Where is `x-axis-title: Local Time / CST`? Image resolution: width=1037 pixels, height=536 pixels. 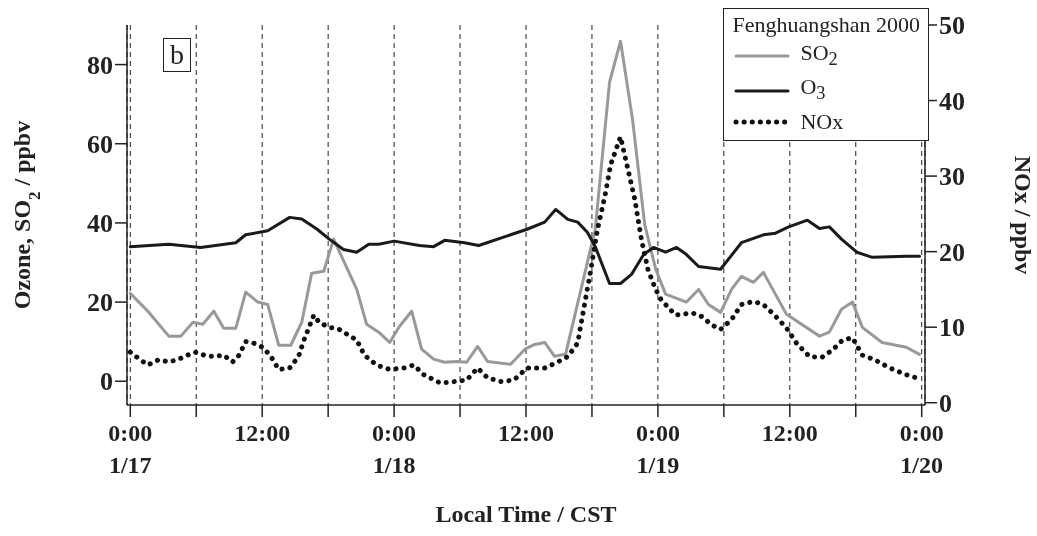
x-axis-title: Local Time / CST is located at coordinates (526, 514).